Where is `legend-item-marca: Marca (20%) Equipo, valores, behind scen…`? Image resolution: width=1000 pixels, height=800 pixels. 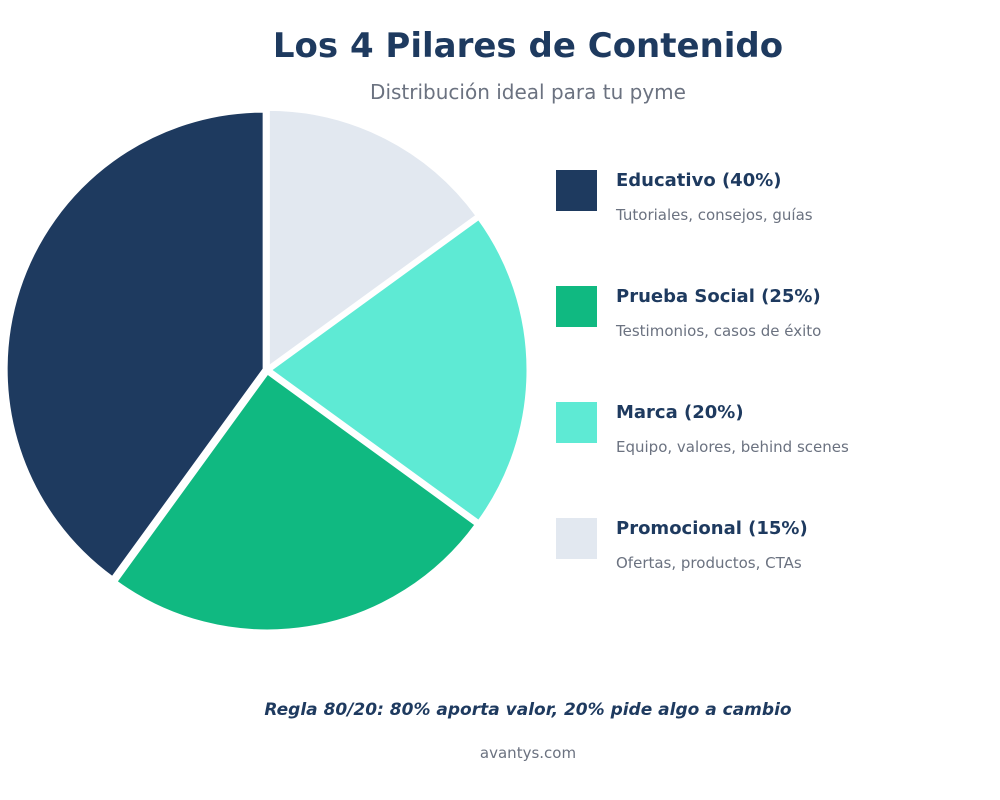 legend-item-marca: Marca (20%) Equipo, valores, behind scen… is located at coordinates (766, 460).